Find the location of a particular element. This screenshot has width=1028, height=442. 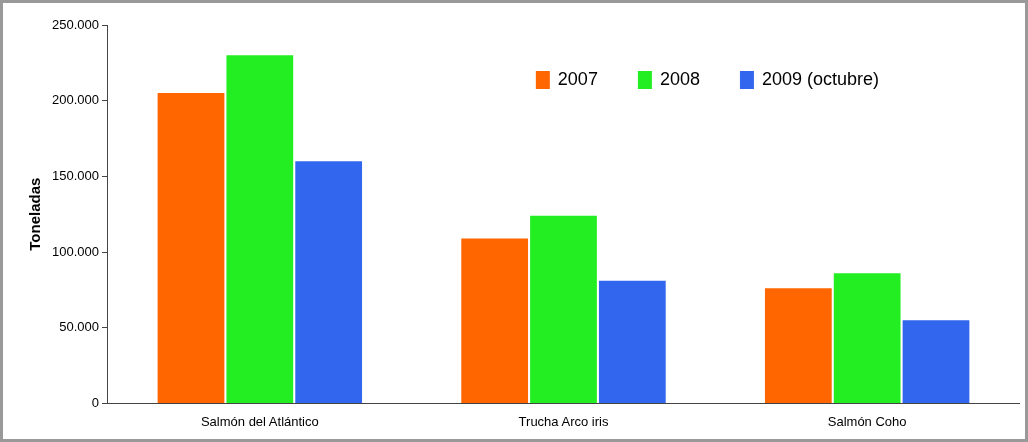

y-axis-title: Toneladas is located at coordinates (35, 214).